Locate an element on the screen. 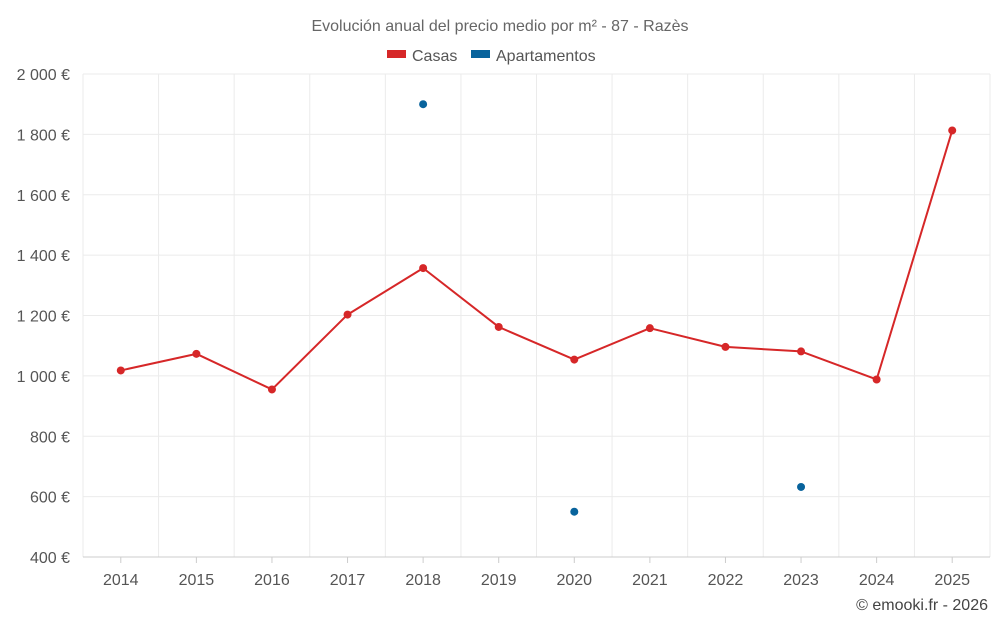 The width and height of the screenshot is (1000, 625). y-tick-label: 1 600 € is located at coordinates (43, 196).